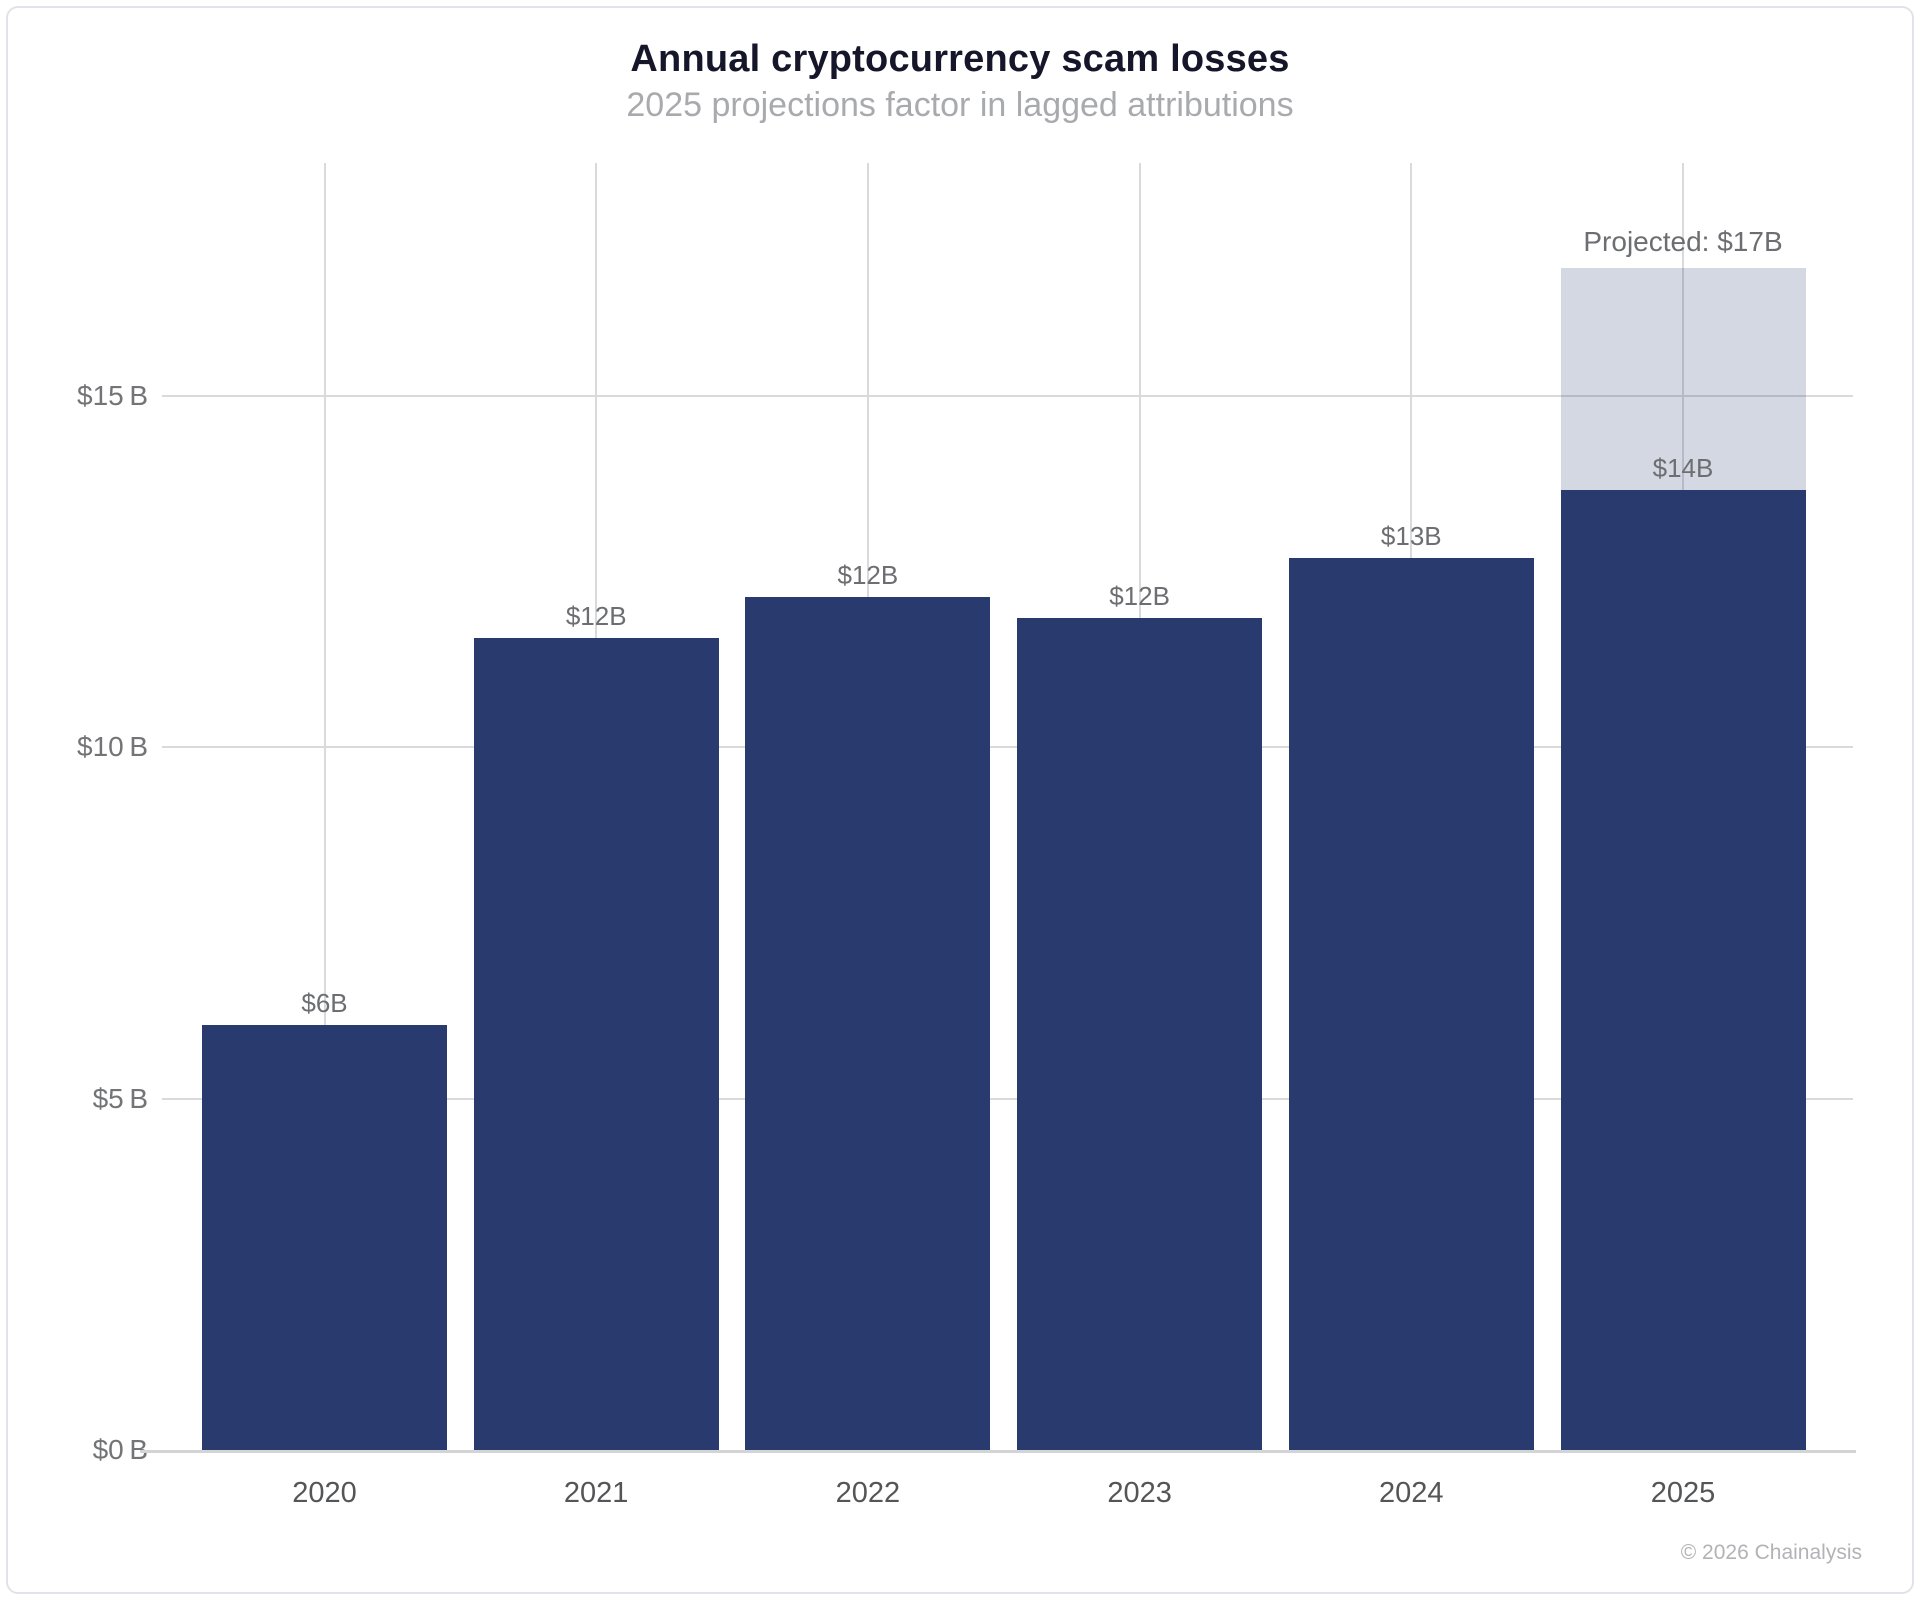  What do you see at coordinates (1007, 747) in the screenshot?
I see `h-gridline-10b` at bounding box center [1007, 747].